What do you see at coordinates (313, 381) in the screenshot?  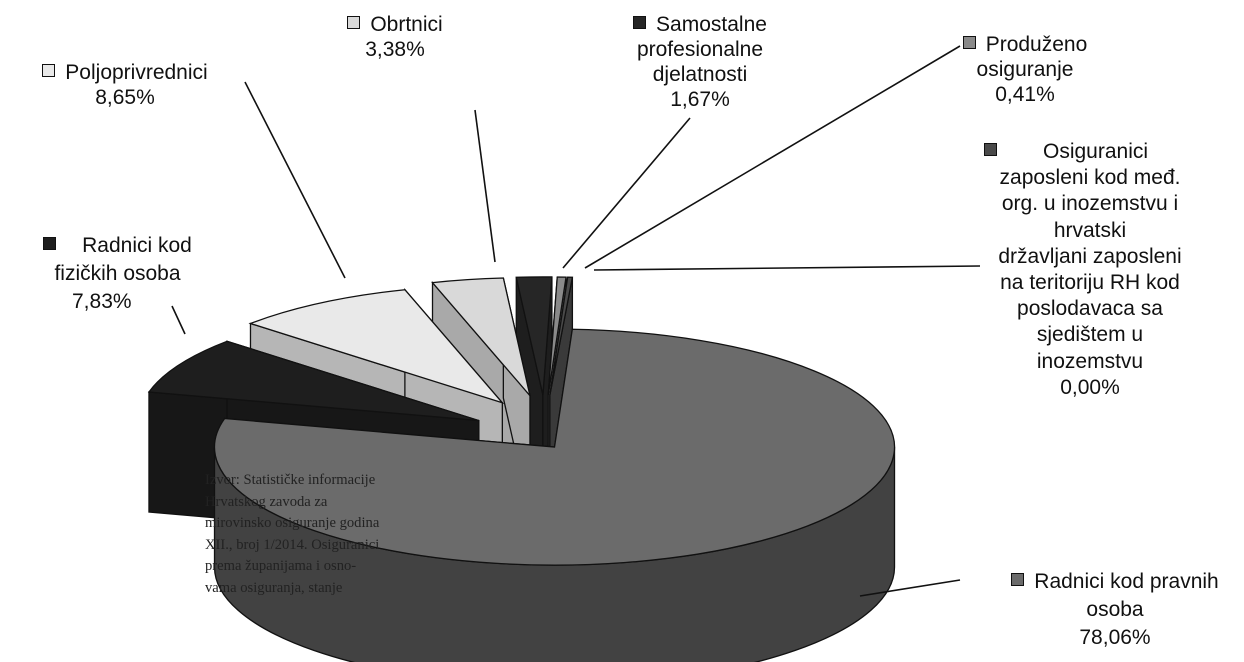 I see `slice-1-top` at bounding box center [313, 381].